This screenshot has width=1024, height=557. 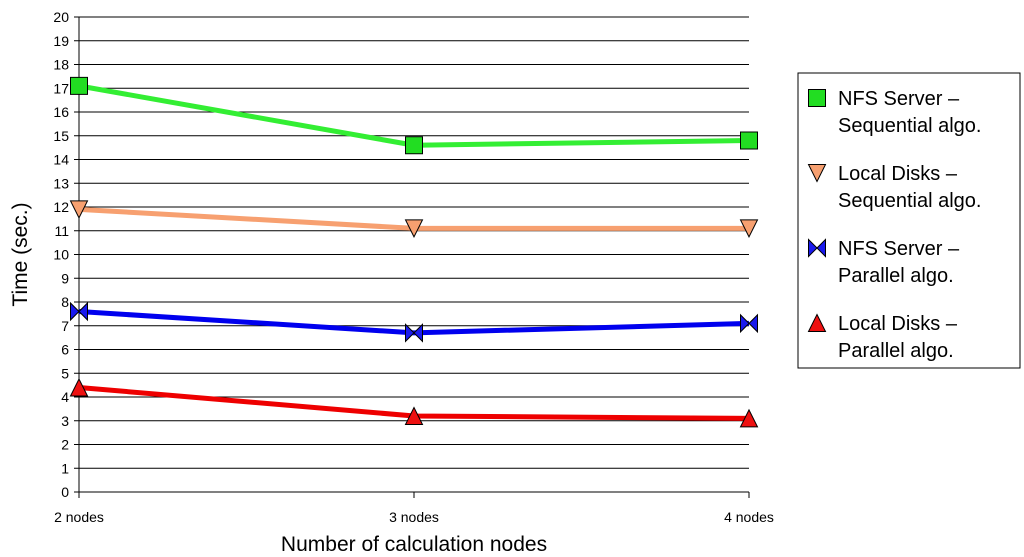 I want to click on legend-entry: NFS Server – Parallel algo., so click(x=884, y=262).